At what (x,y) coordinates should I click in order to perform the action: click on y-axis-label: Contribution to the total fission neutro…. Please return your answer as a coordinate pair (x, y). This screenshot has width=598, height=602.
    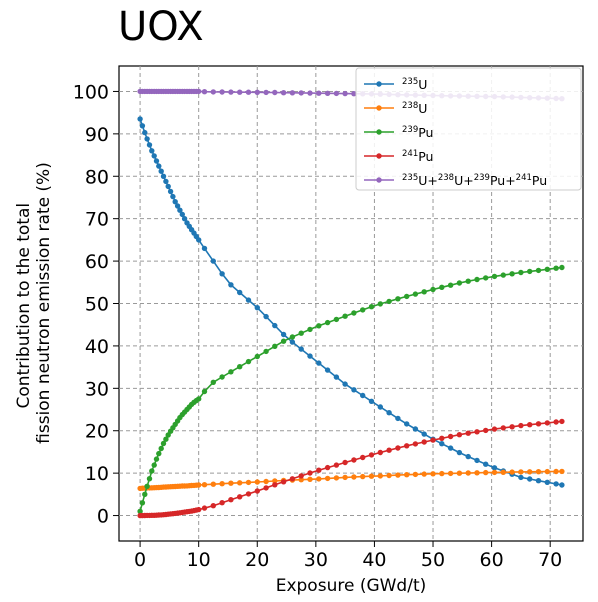
    Looking at the image, I should click on (34, 303).